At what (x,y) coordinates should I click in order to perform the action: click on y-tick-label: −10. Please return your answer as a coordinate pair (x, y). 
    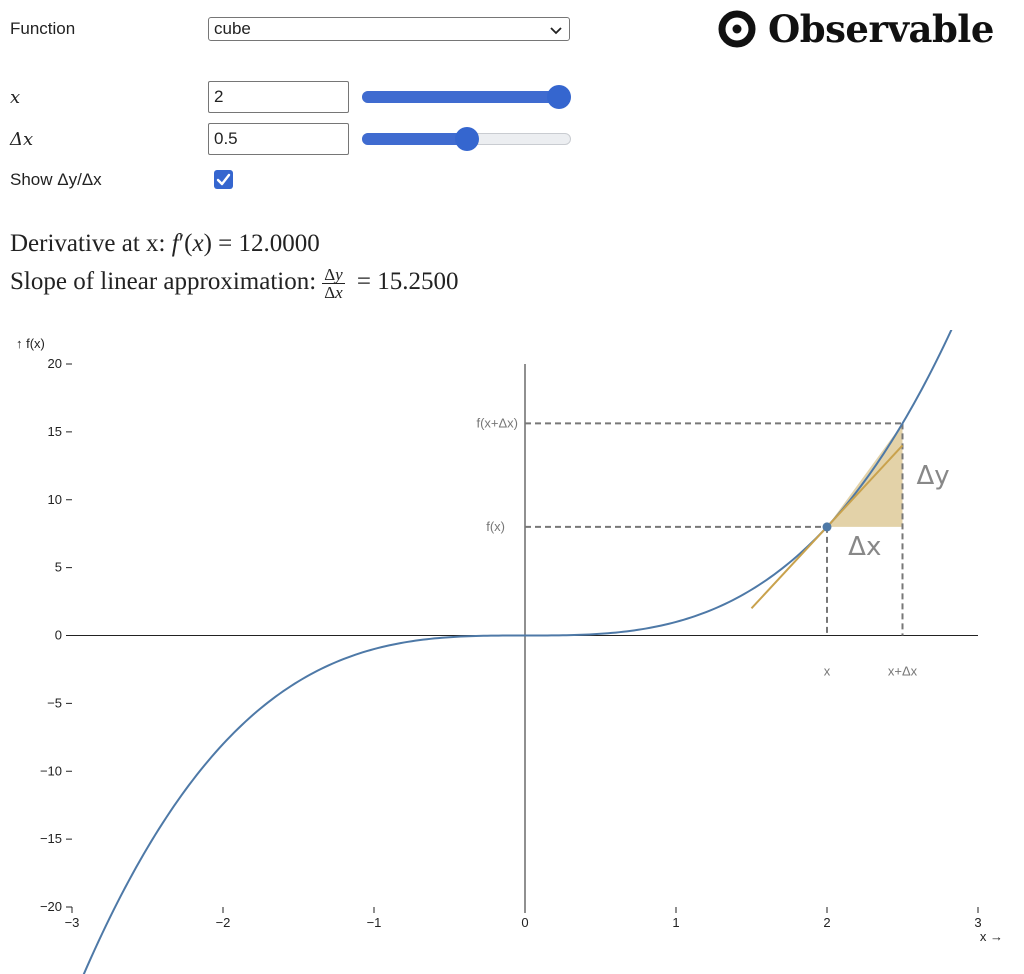
    Looking at the image, I should click on (51, 770).